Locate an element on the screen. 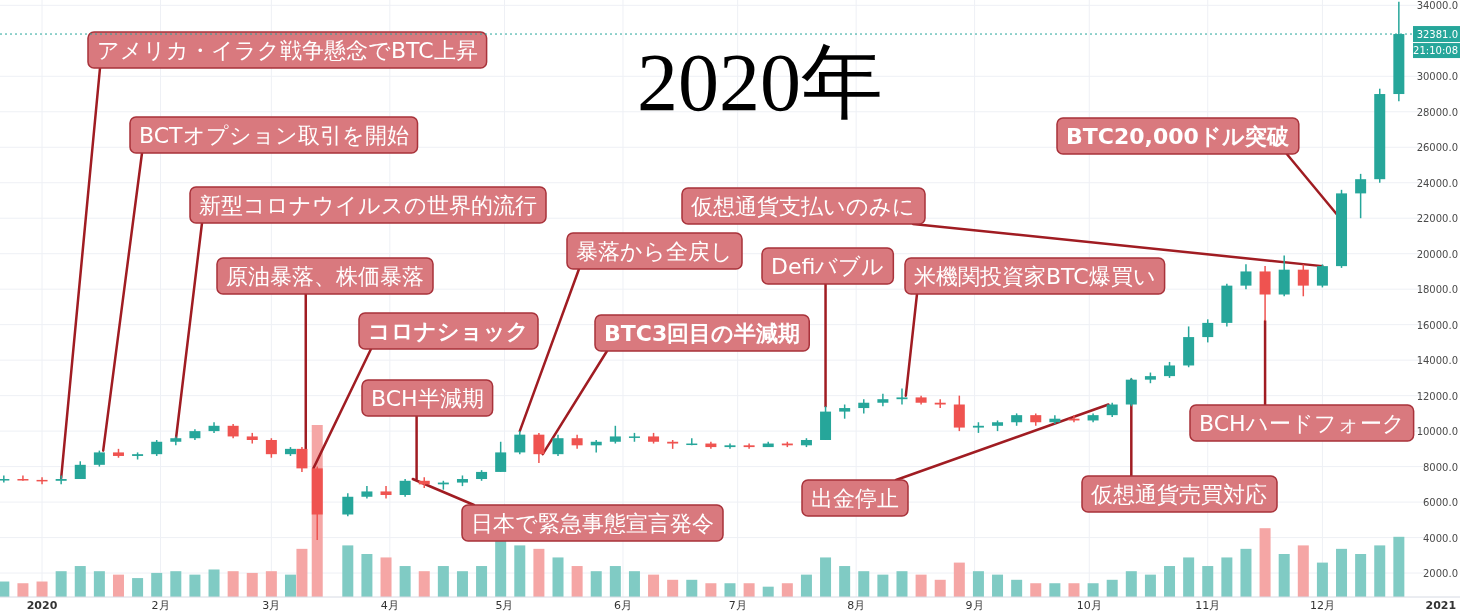 The image size is (1460, 614). annotation: BCHハードフォーク is located at coordinates (1302, 423).